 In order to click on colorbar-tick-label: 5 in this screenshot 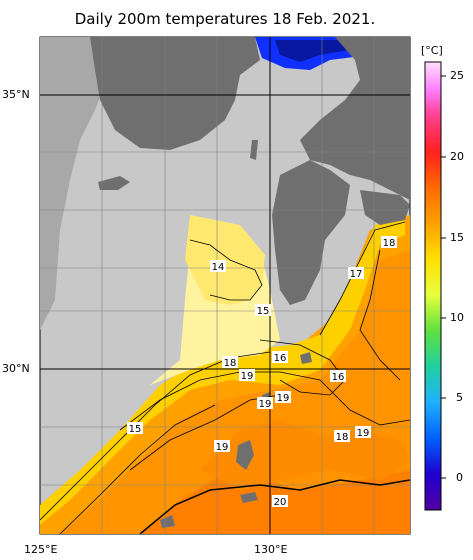, I will do `click(459, 397)`.